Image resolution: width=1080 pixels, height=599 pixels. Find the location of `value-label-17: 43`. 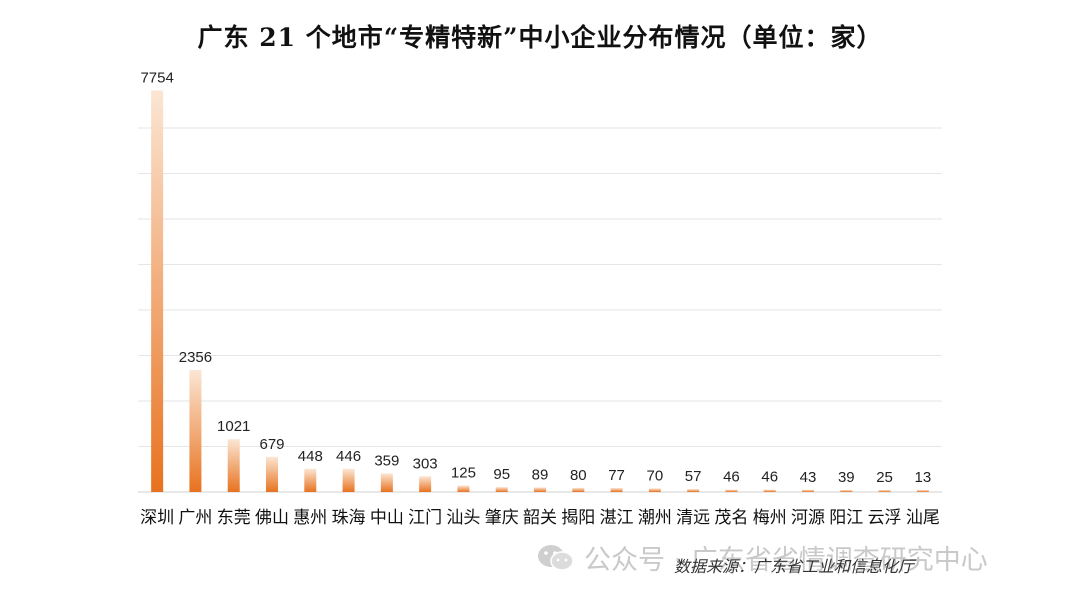

value-label-17: 43 is located at coordinates (808, 477).